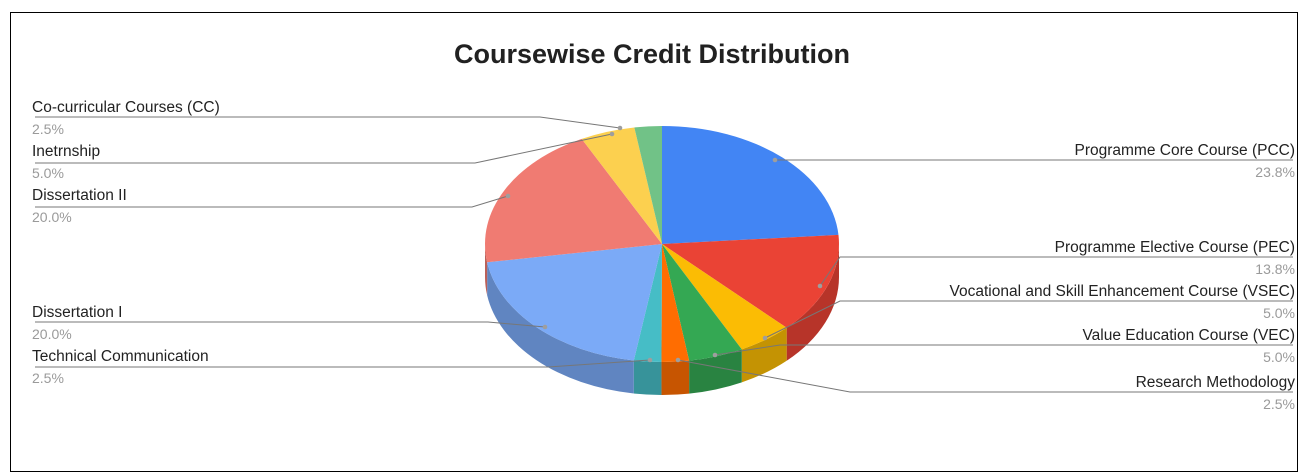 This screenshot has width=1304, height=472. I want to click on slice-label: Programme Core Course (PCC), so click(1185, 150).